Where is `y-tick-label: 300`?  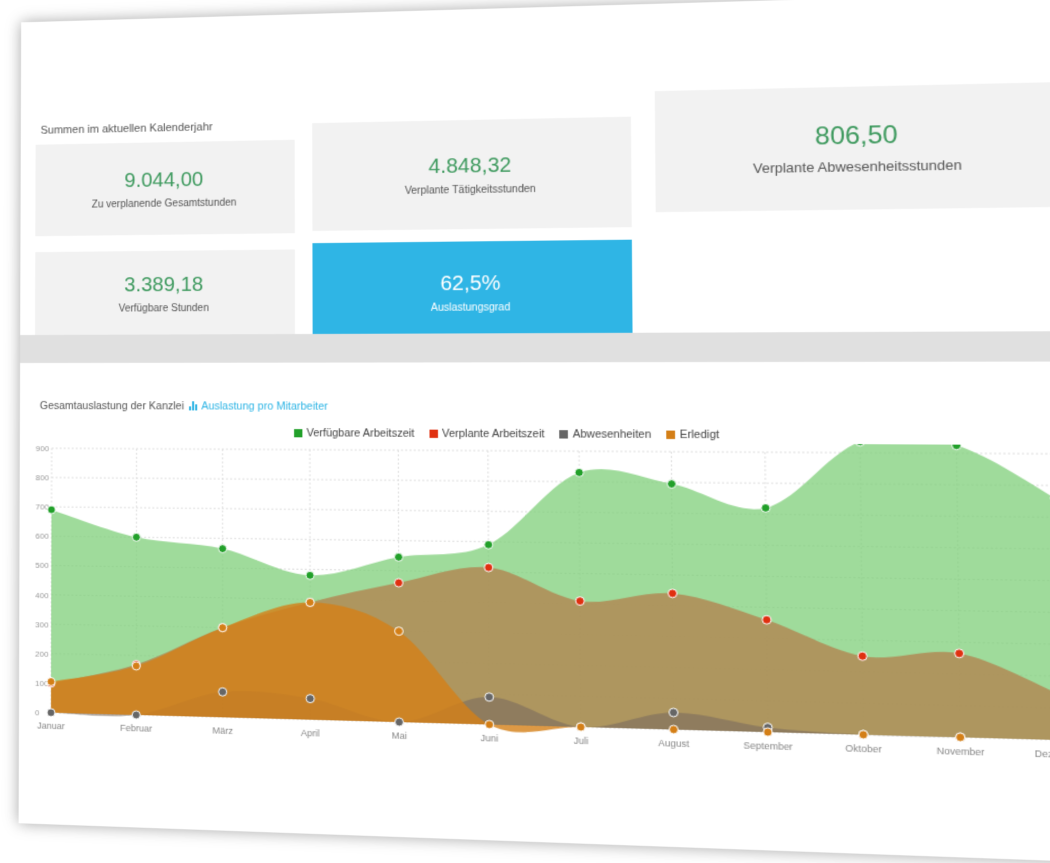
y-tick-label: 300 is located at coordinates (42, 624).